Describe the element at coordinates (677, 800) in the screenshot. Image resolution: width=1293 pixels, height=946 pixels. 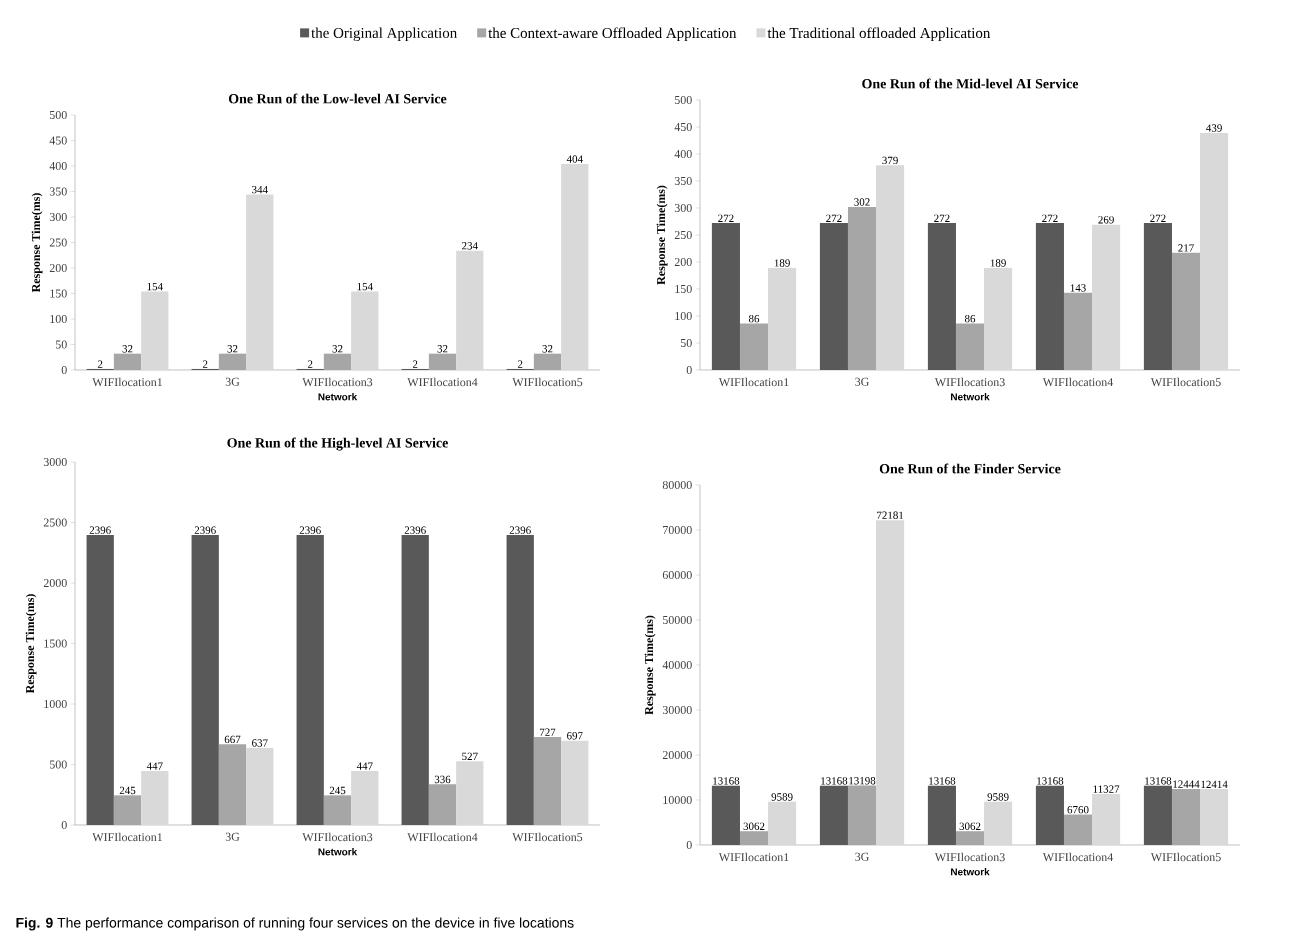
I see `y-tick-label: 10000` at that location.